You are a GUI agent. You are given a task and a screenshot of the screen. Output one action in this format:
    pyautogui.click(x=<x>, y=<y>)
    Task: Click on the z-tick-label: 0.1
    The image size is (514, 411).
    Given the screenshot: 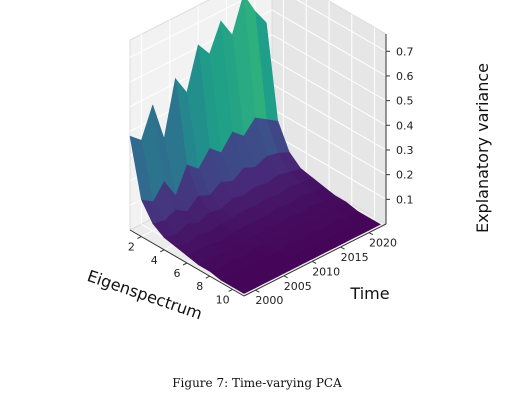 What is the action you would take?
    pyautogui.click(x=405, y=199)
    